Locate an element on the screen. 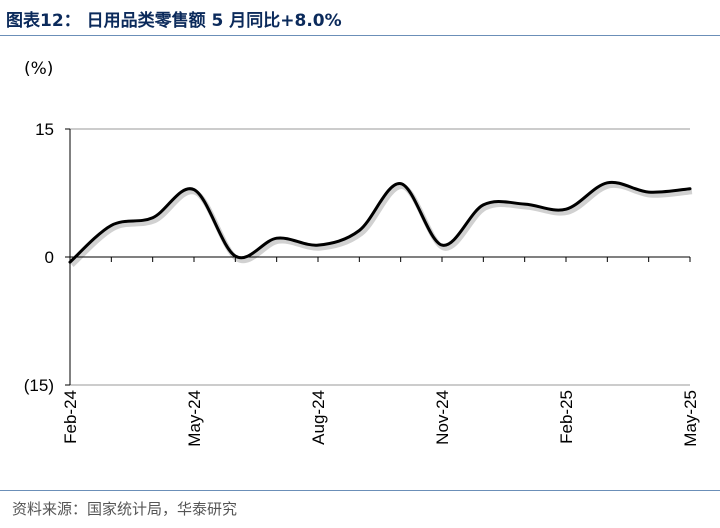 Image resolution: width=720 pixels, height=528 pixels. x-tick-label-2: Aug-24 is located at coordinates (318, 417).